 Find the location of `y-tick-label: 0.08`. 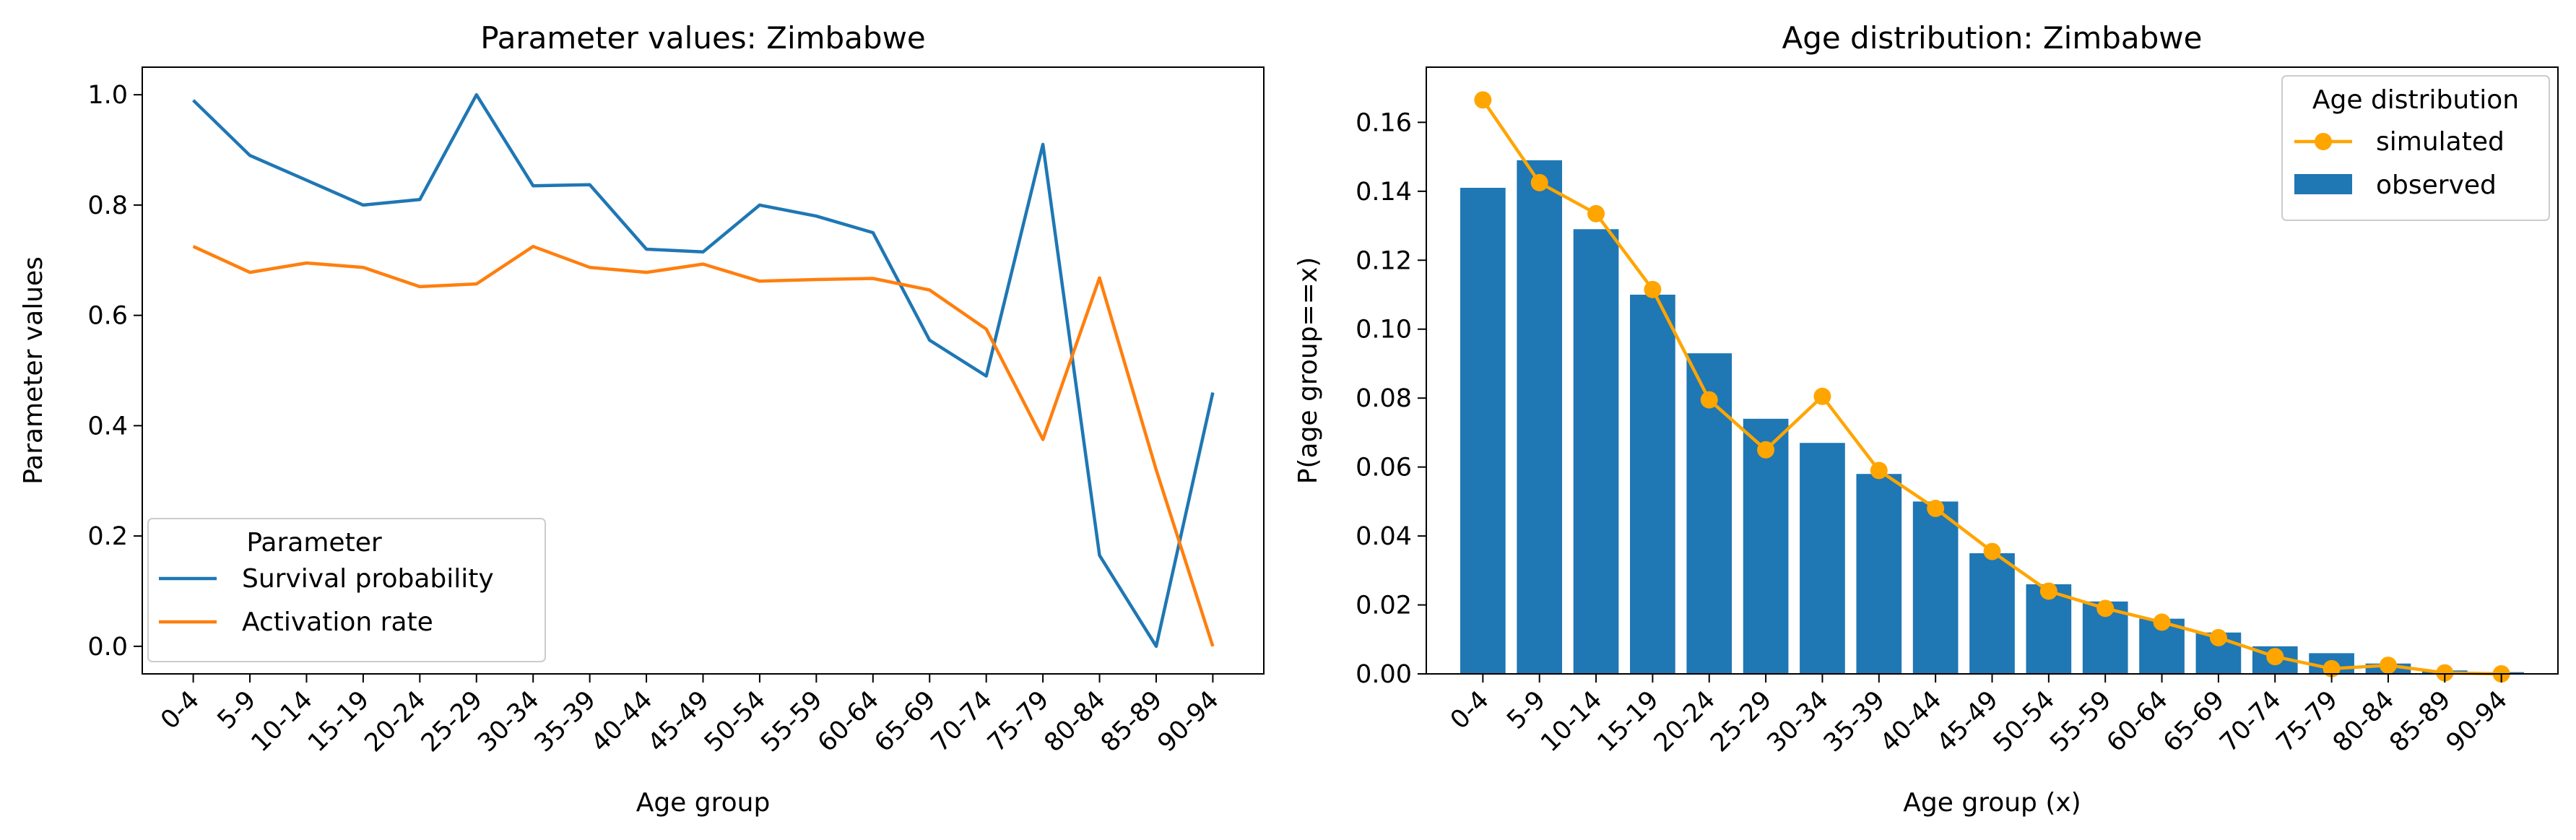

y-tick-label: 0.08 is located at coordinates (1384, 398).